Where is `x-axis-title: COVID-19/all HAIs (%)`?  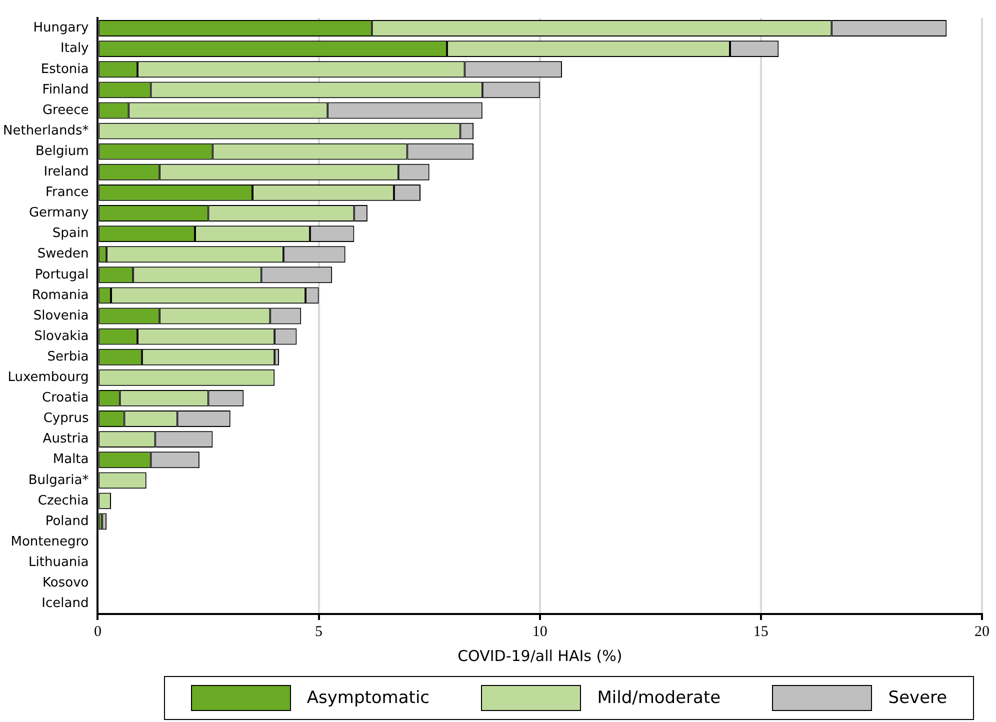
x-axis-title: COVID-19/all HAIs (%) is located at coordinates (540, 655).